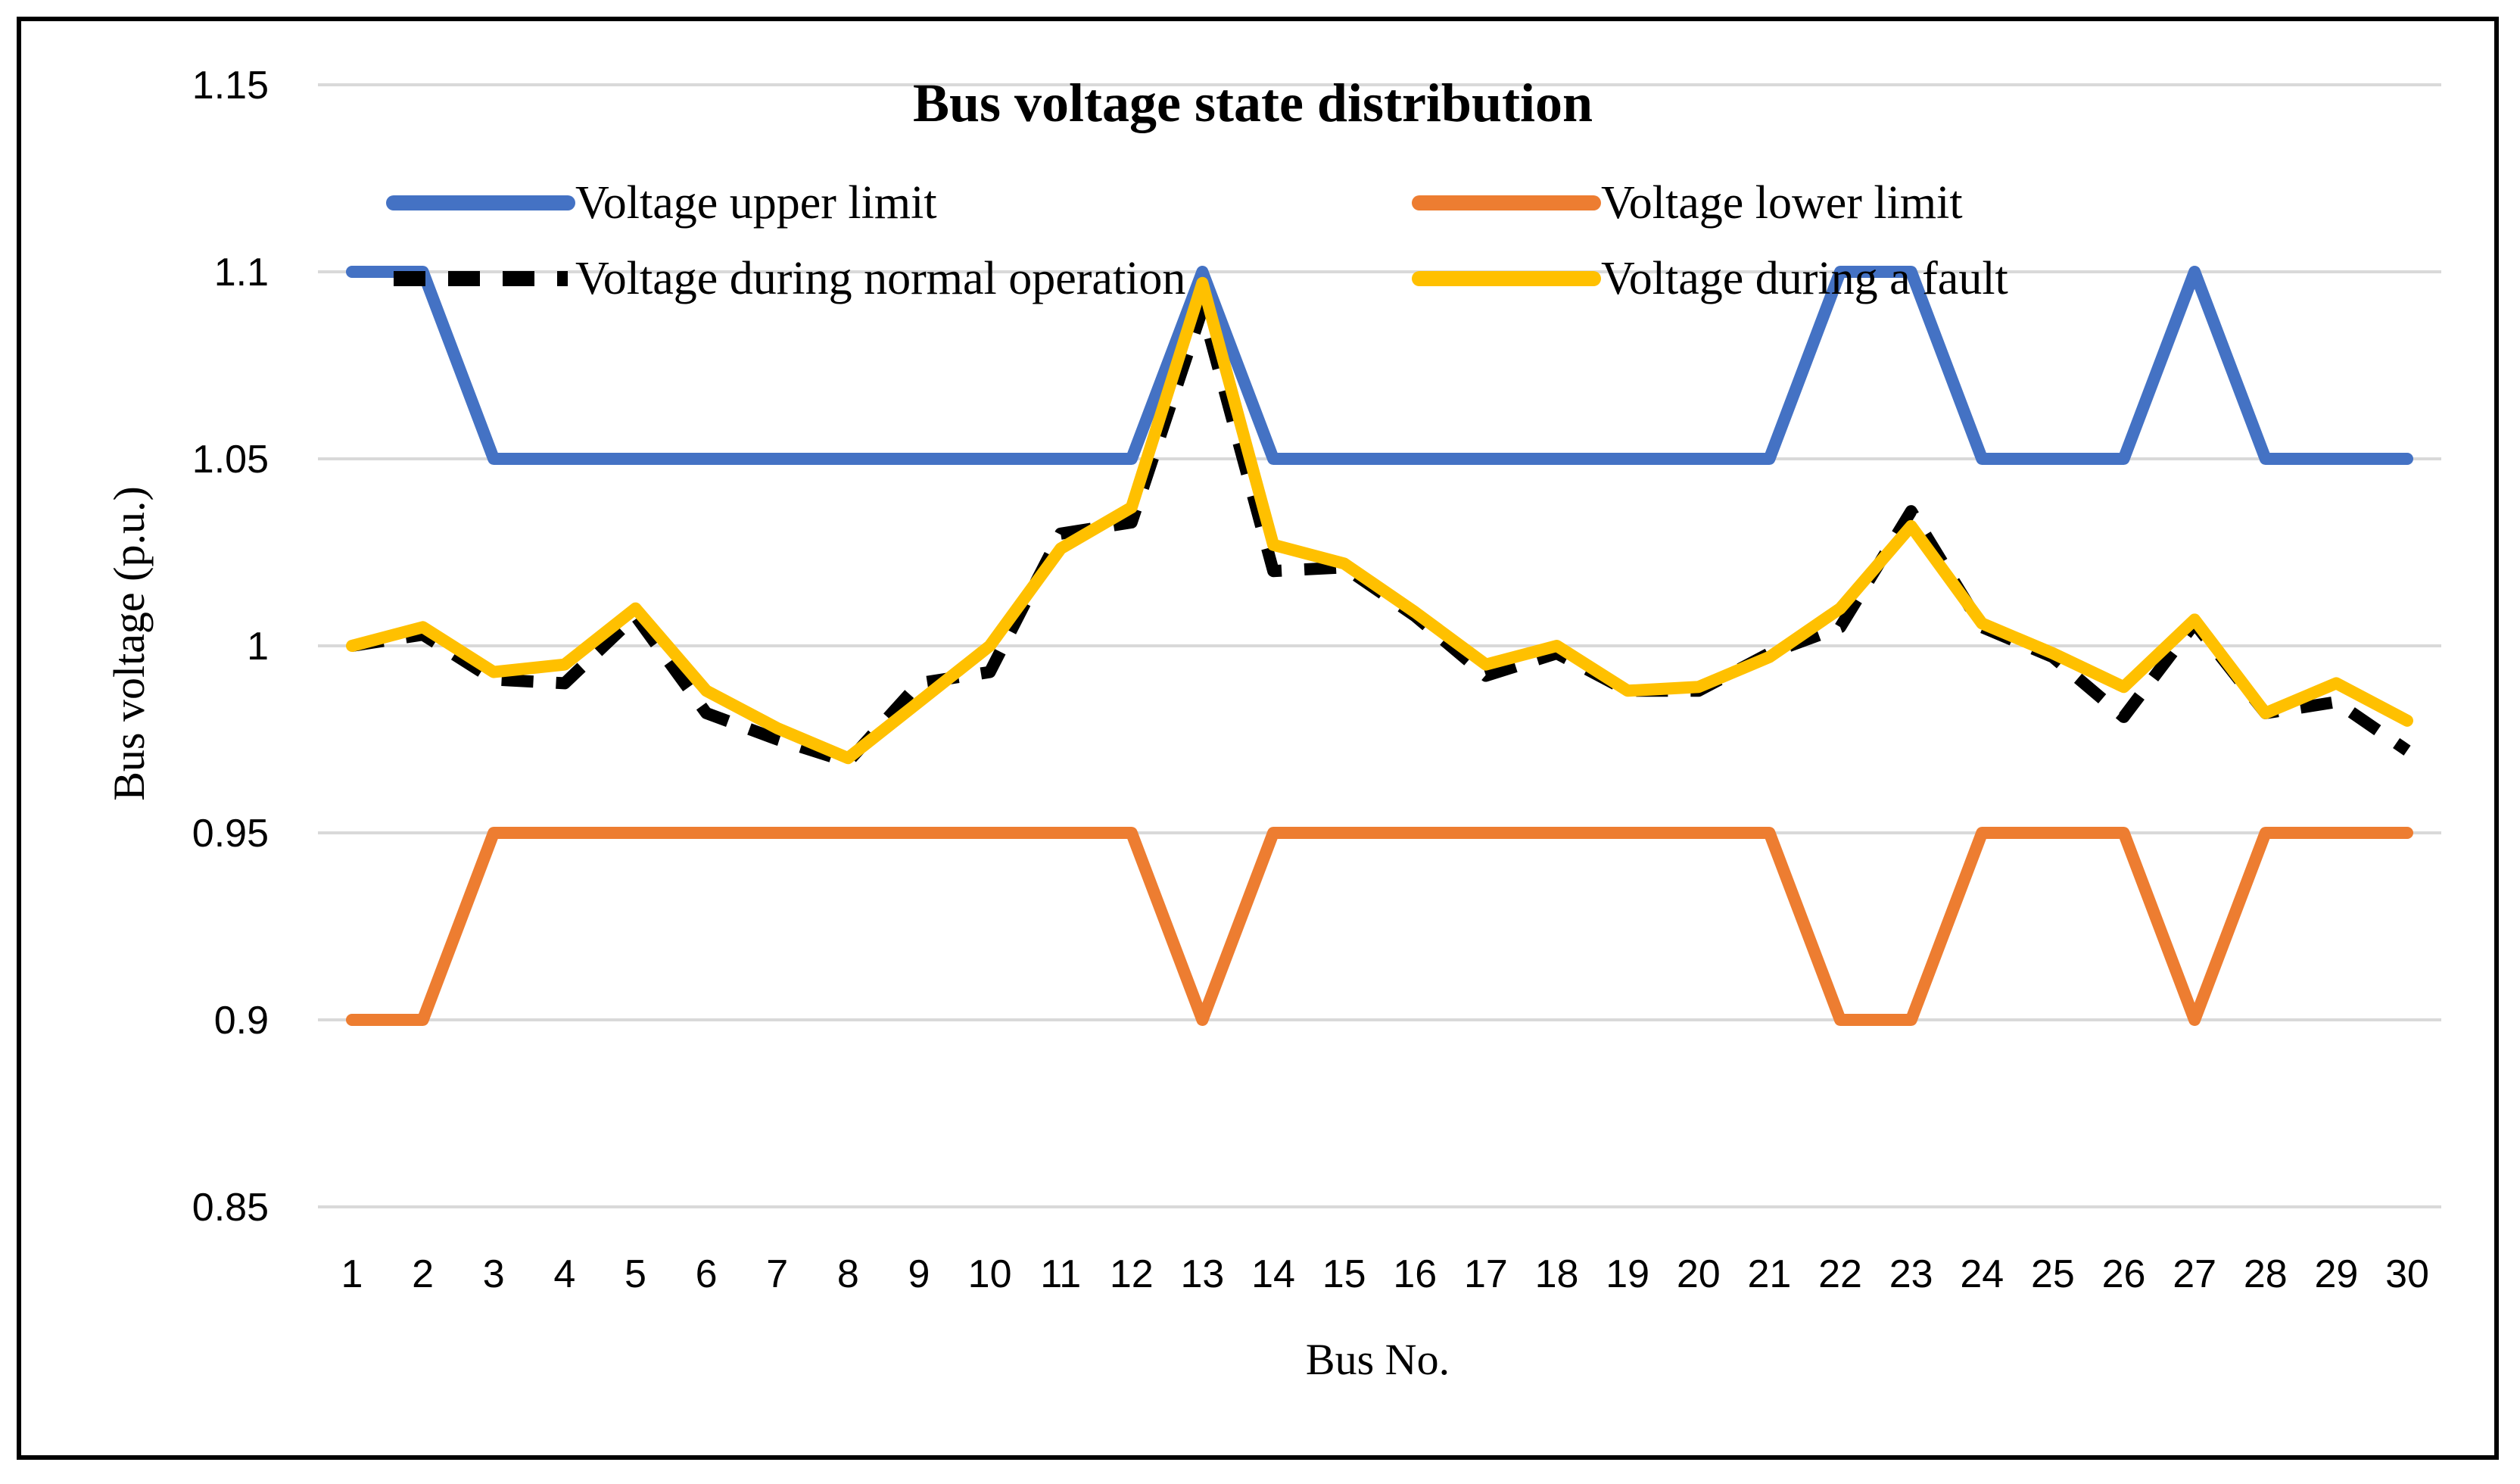 Image resolution: width=2520 pixels, height=1484 pixels. What do you see at coordinates (494, 1274) in the screenshot?
I see `x-tick-label: 3` at bounding box center [494, 1274].